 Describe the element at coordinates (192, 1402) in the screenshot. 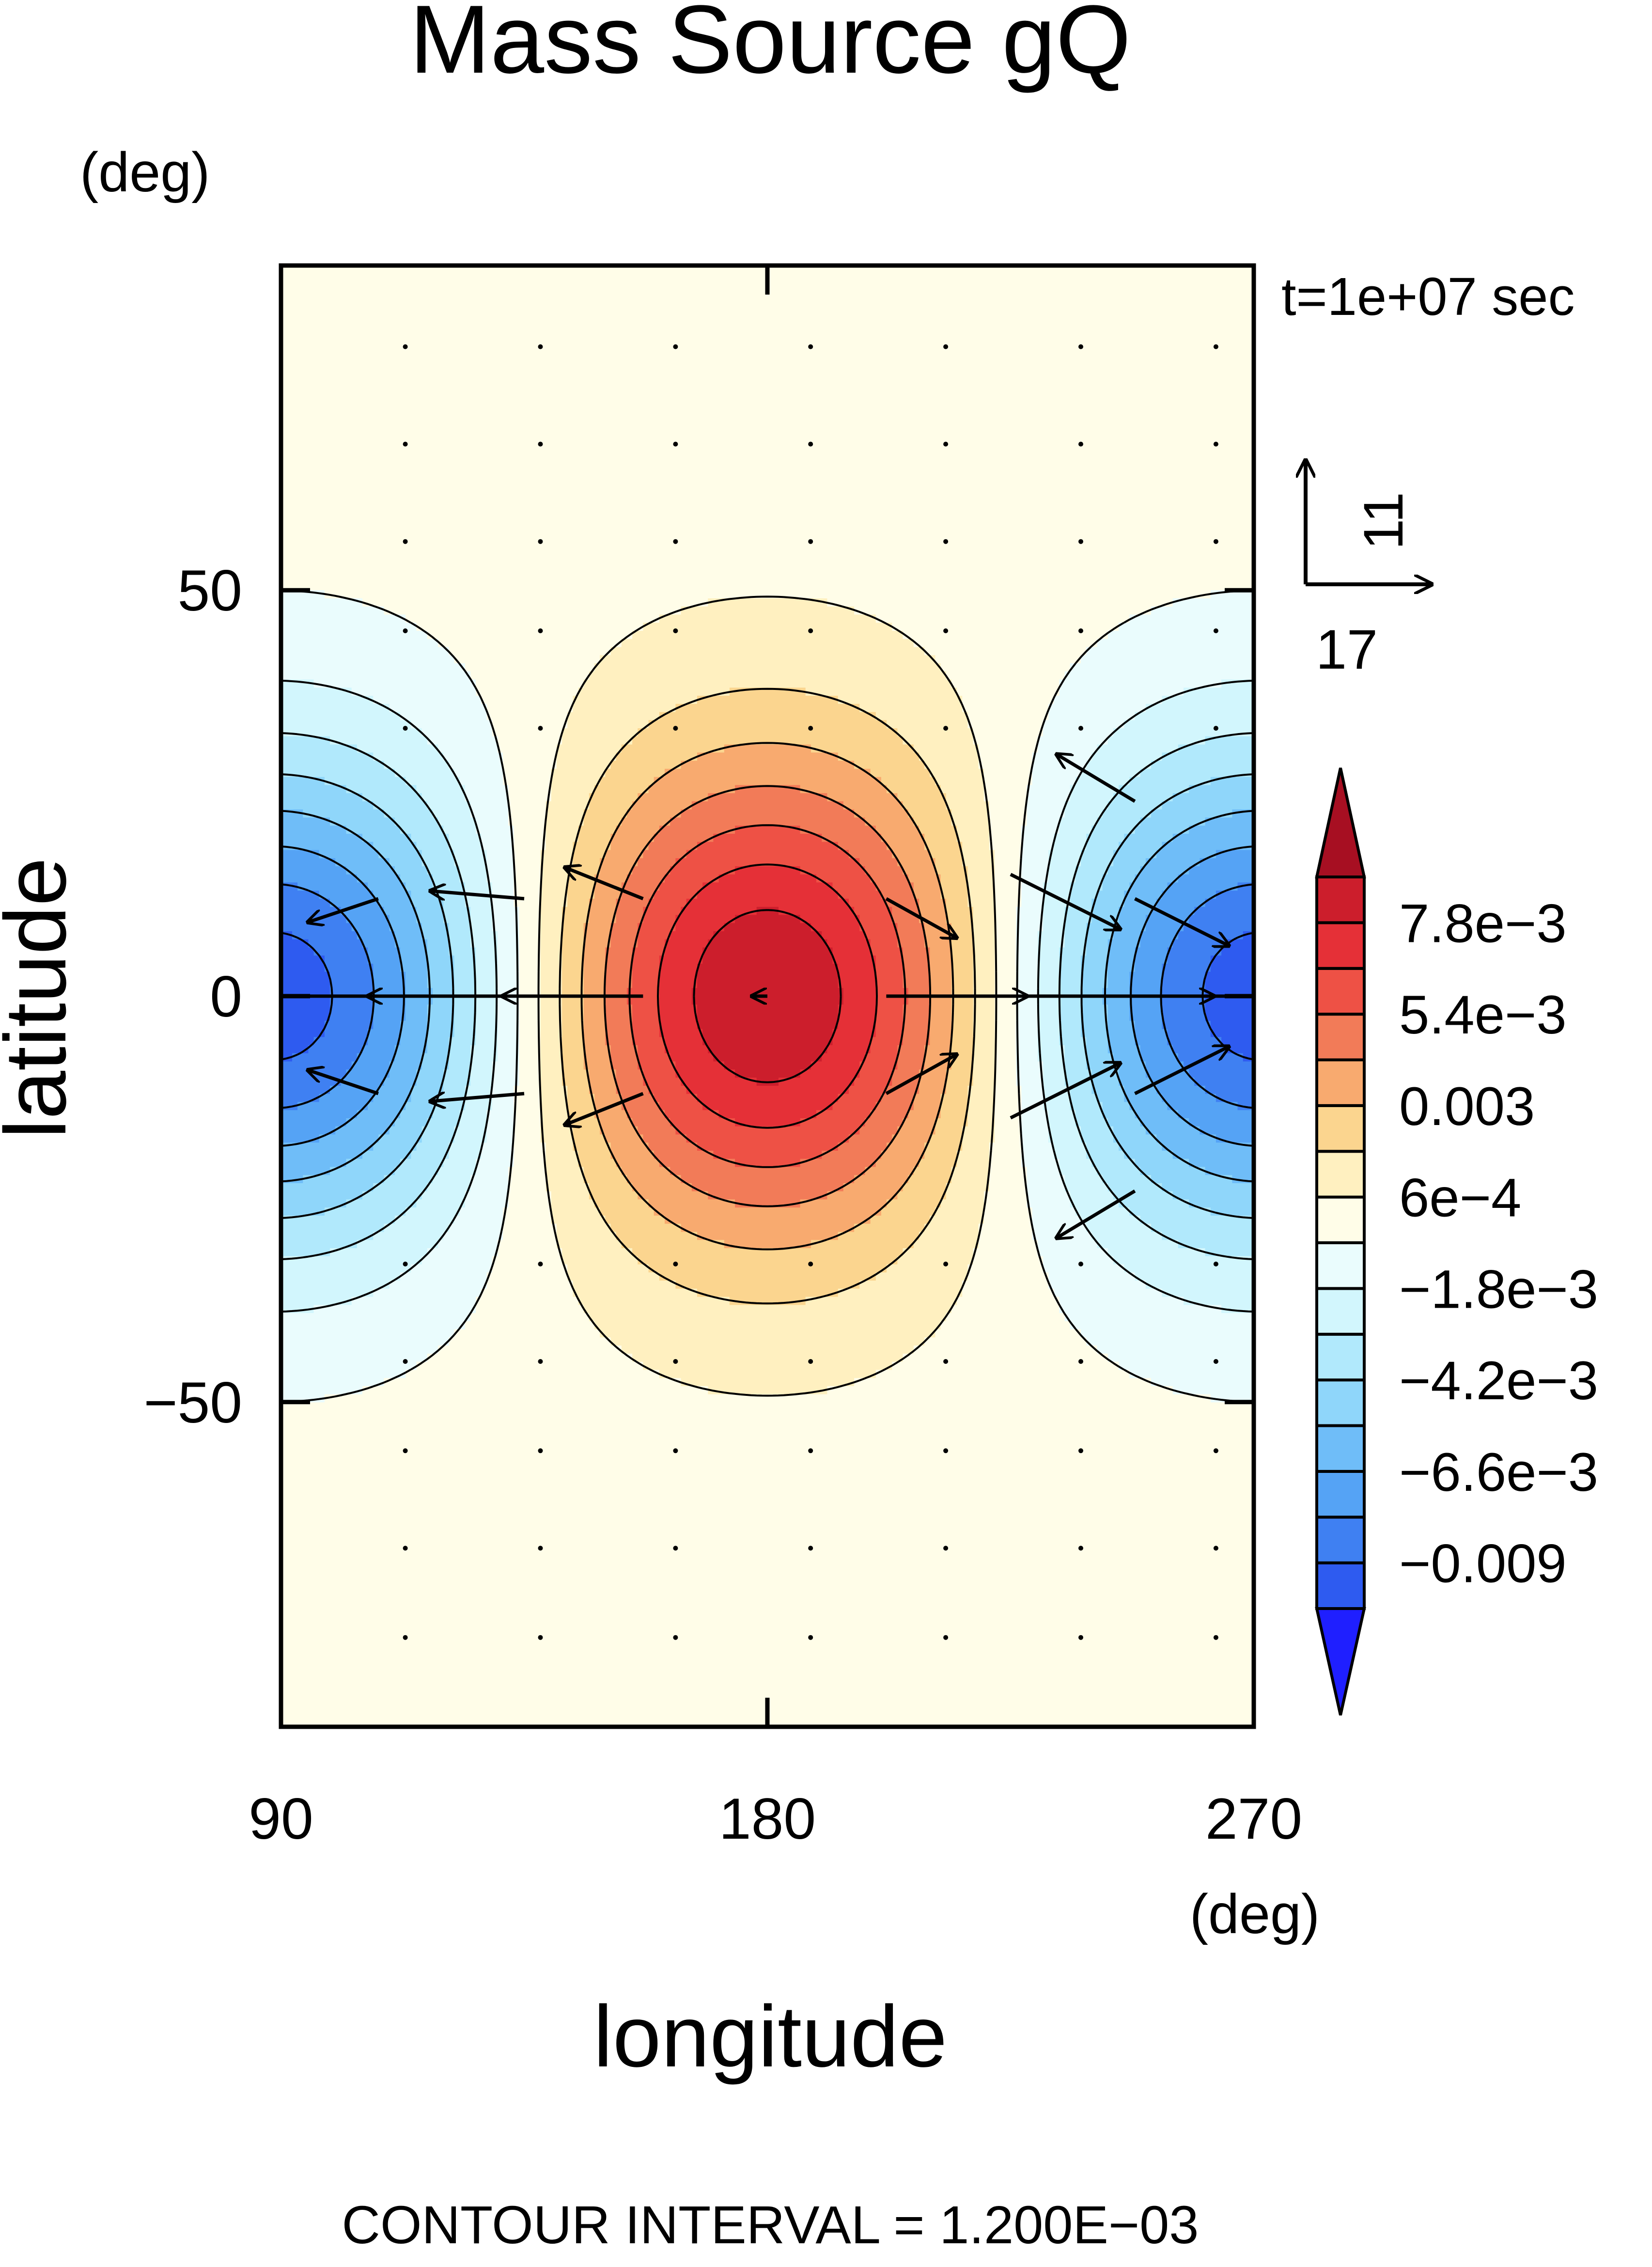

I see `y-tick-label: −50` at that location.